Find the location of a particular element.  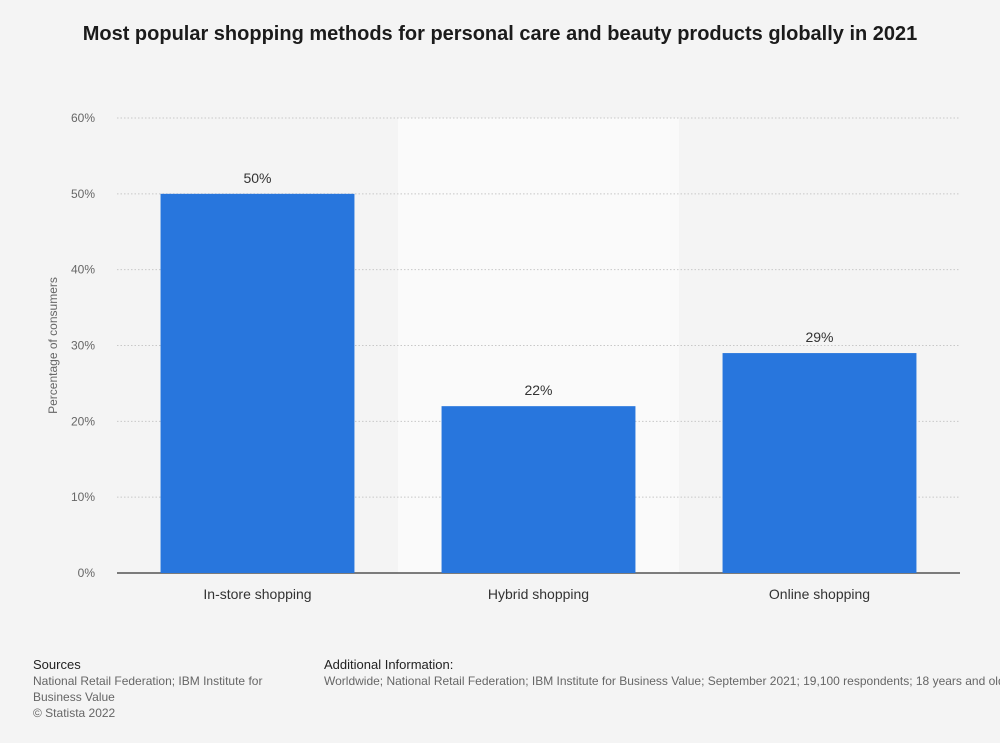

x-category-label: In-store shopping is located at coordinates (257, 594).